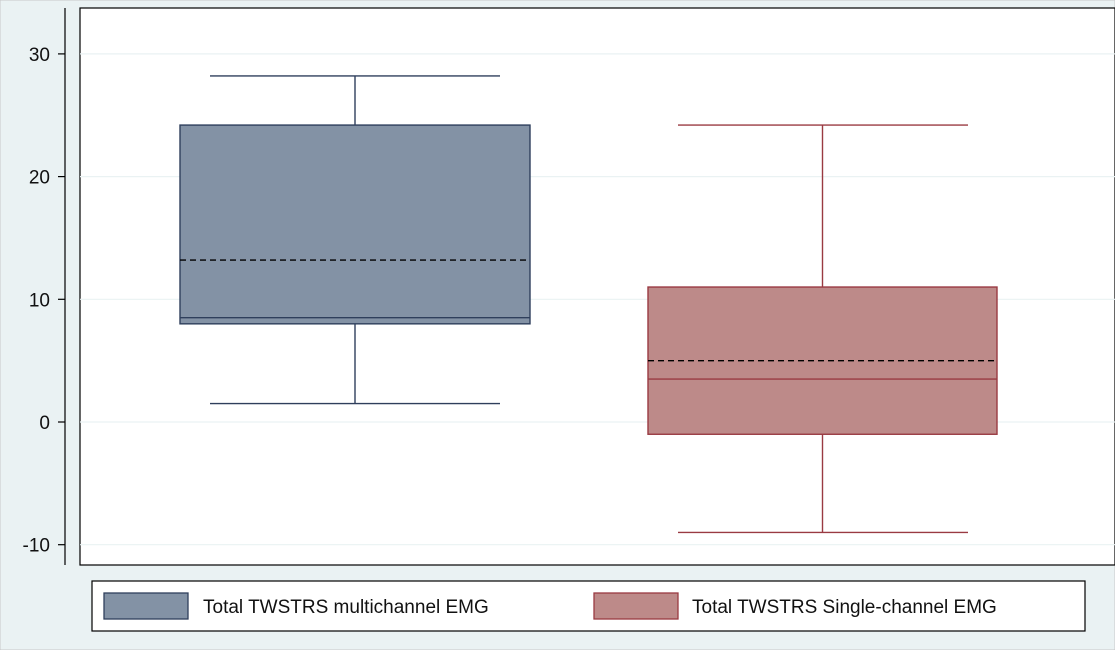  Describe the element at coordinates (346, 607) in the screenshot. I see `legend-label-1: Total TWSTRS multichannel EMG` at that location.